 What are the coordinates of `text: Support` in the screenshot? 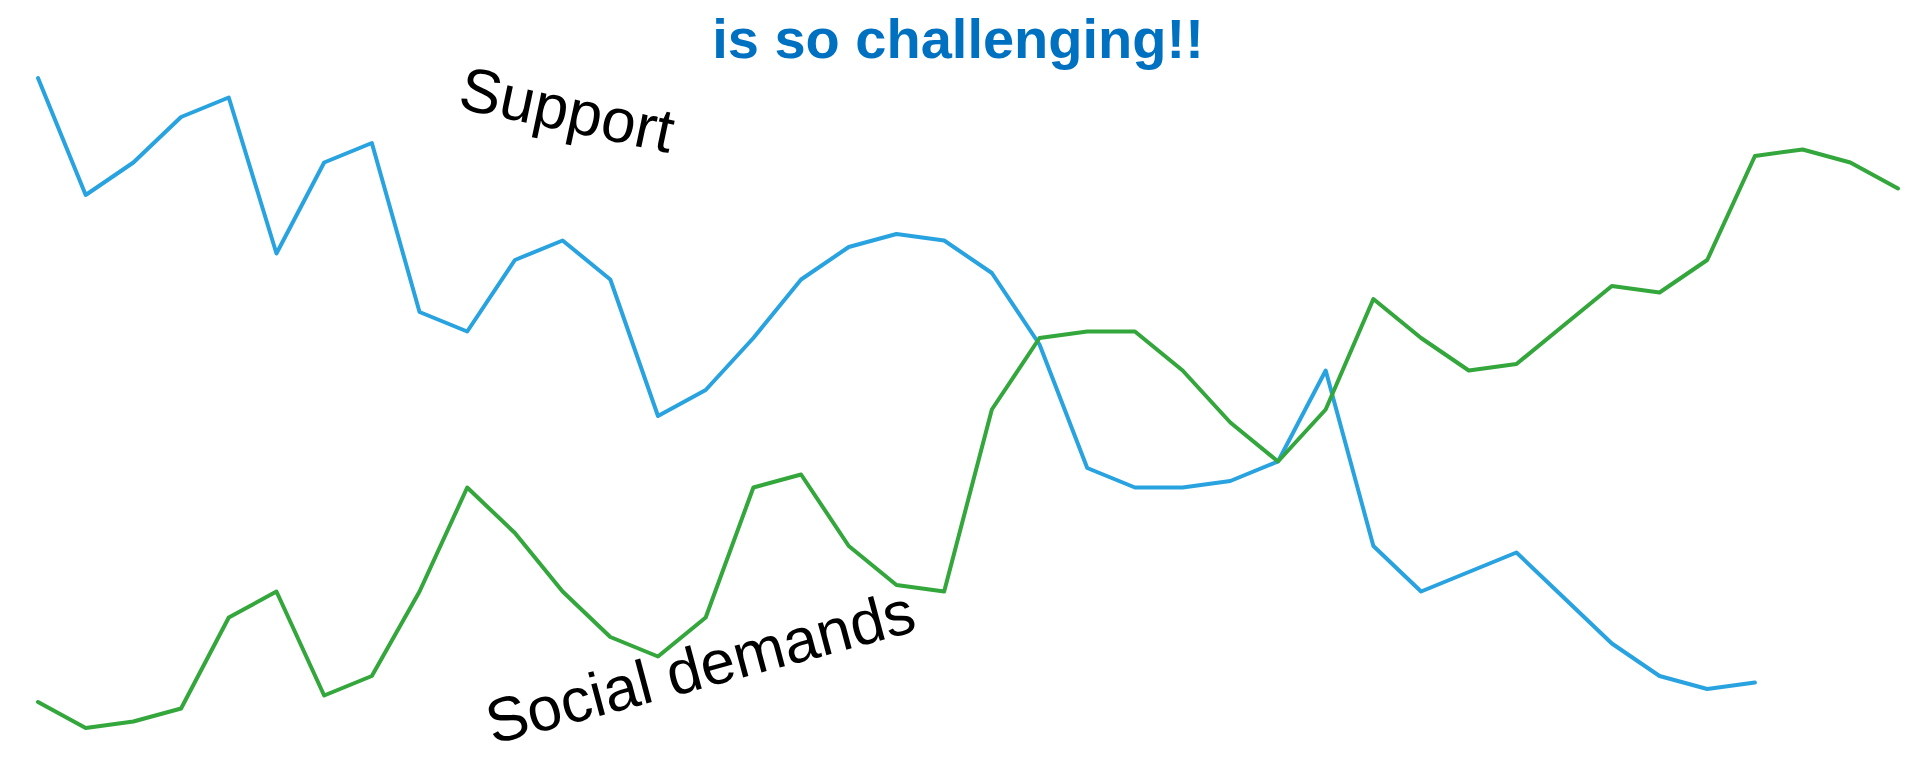 It's located at (567, 109).